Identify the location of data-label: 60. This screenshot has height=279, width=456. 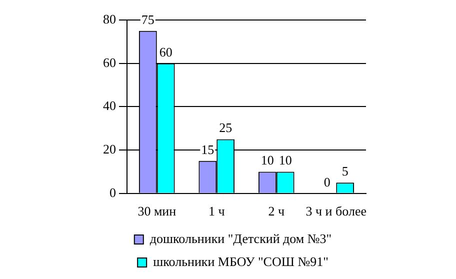
(165, 52).